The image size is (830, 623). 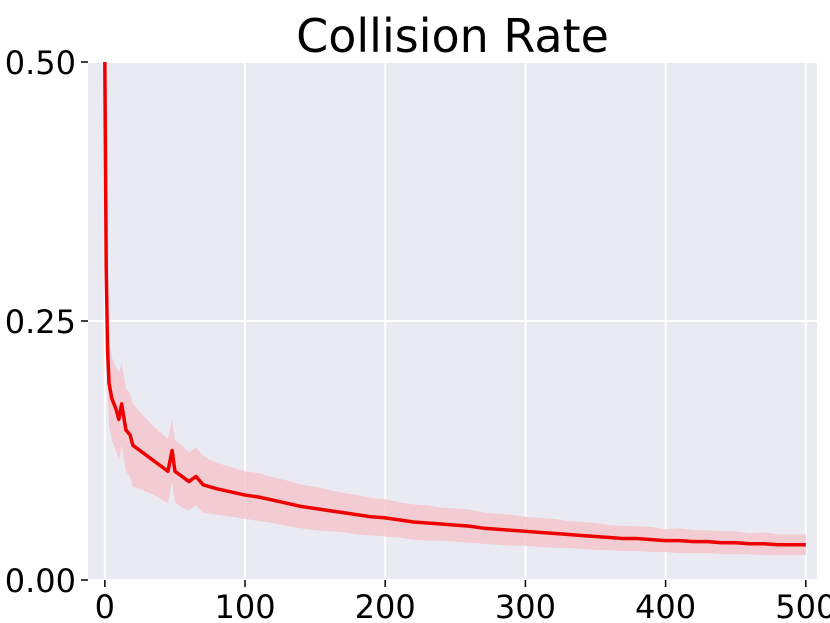 What do you see at coordinates (665, 605) in the screenshot?
I see `x-tick-label: 400` at bounding box center [665, 605].